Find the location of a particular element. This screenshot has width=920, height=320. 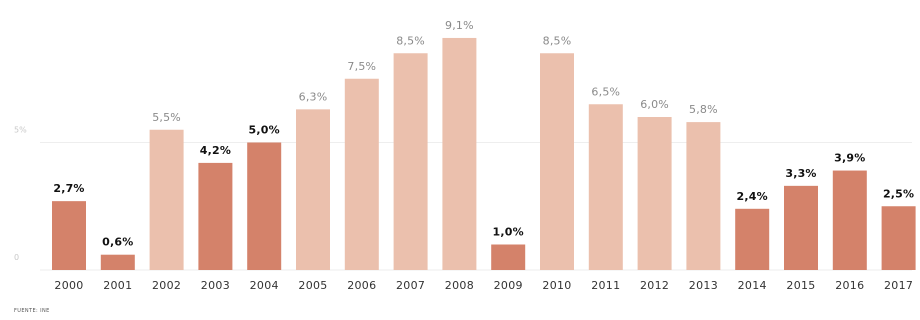

x-tick-label-2004: 2004 is located at coordinates (264, 285).